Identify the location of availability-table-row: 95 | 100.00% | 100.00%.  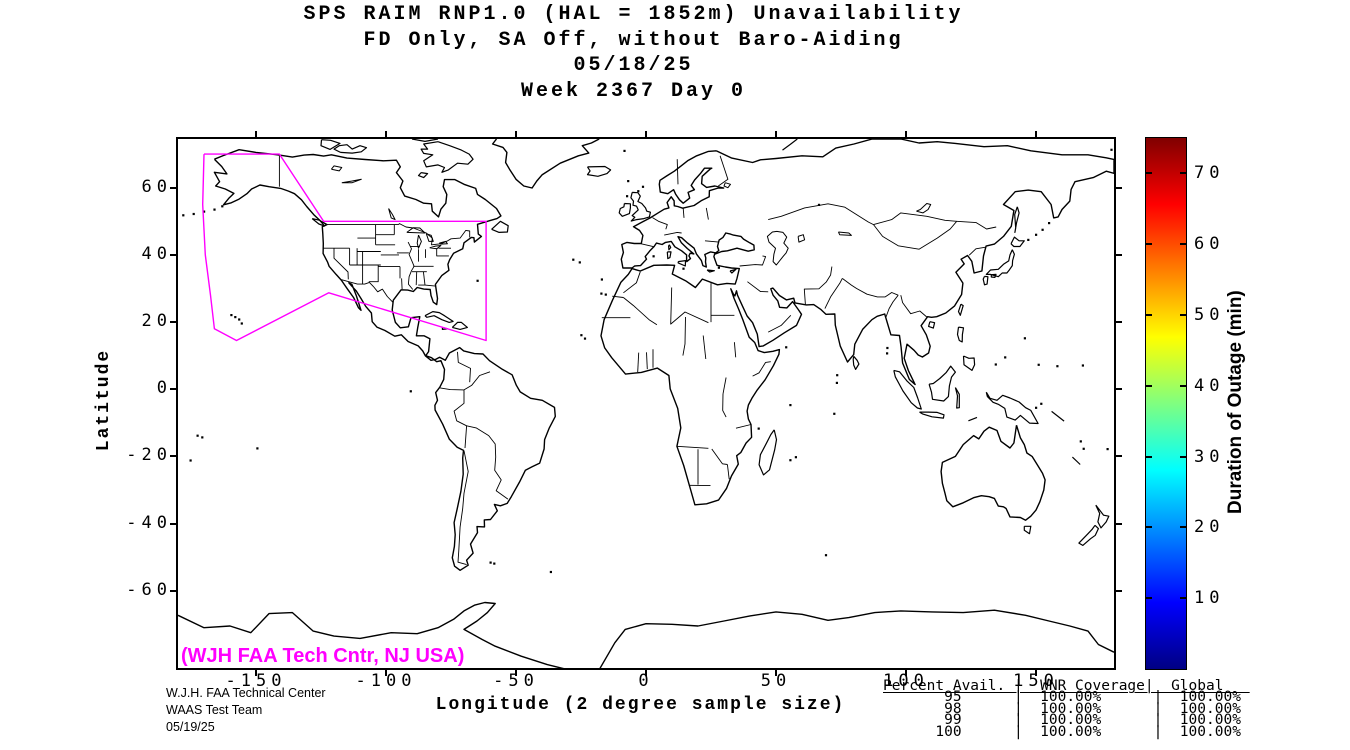
(1062, 697).